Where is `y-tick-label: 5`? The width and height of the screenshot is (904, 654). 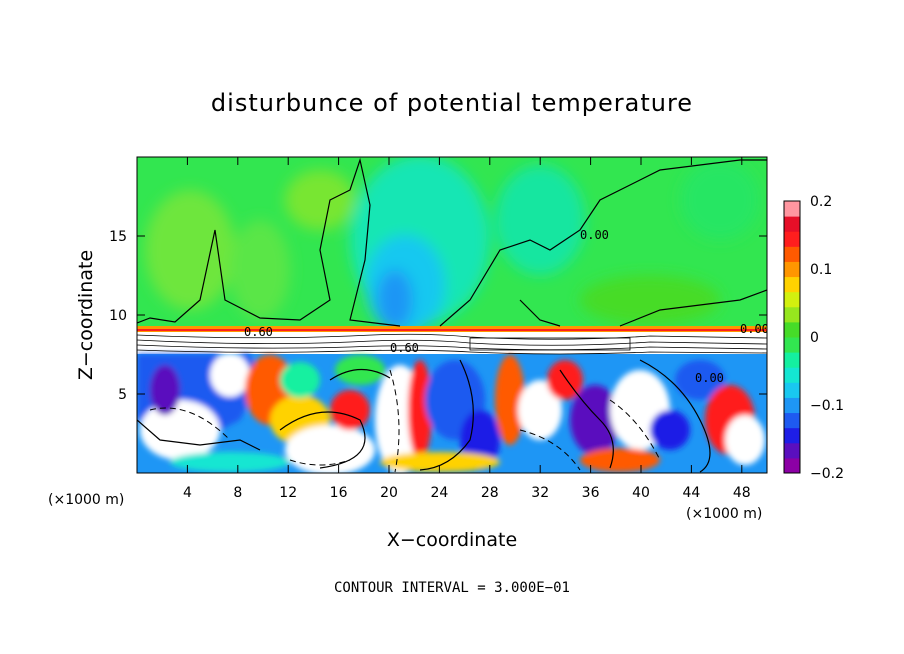
y-tick-label: 5 is located at coordinates (122, 395).